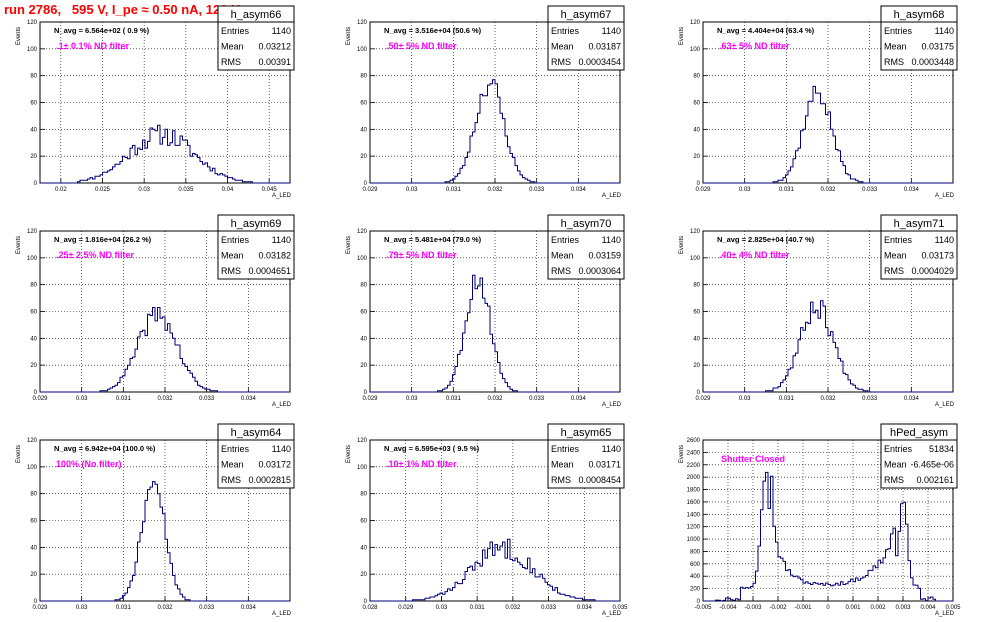 The image size is (996, 622). I want to click on x-tick-label: 0.028, so click(370, 608).